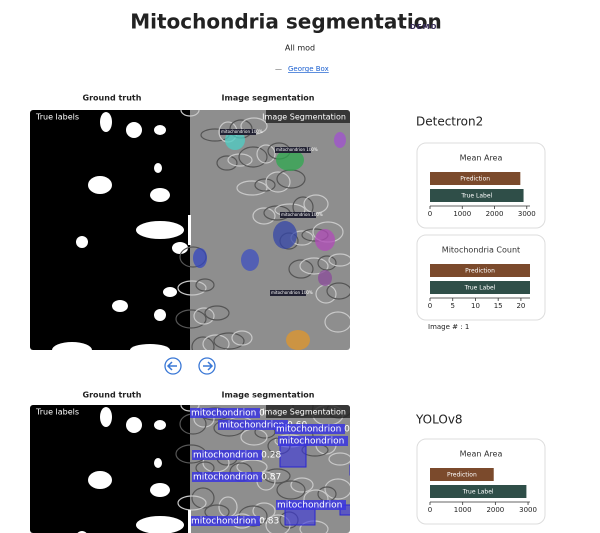  I want to click on x-tick-label: 20, so click(520, 306).